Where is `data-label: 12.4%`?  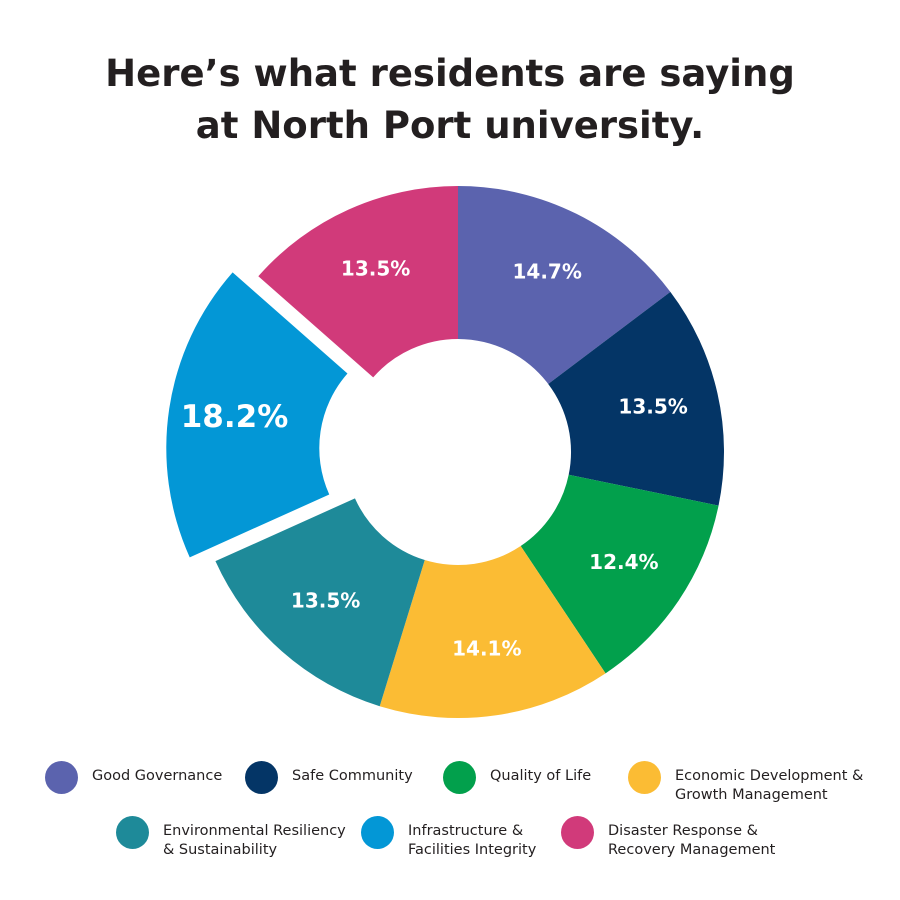 data-label: 12.4% is located at coordinates (623, 562).